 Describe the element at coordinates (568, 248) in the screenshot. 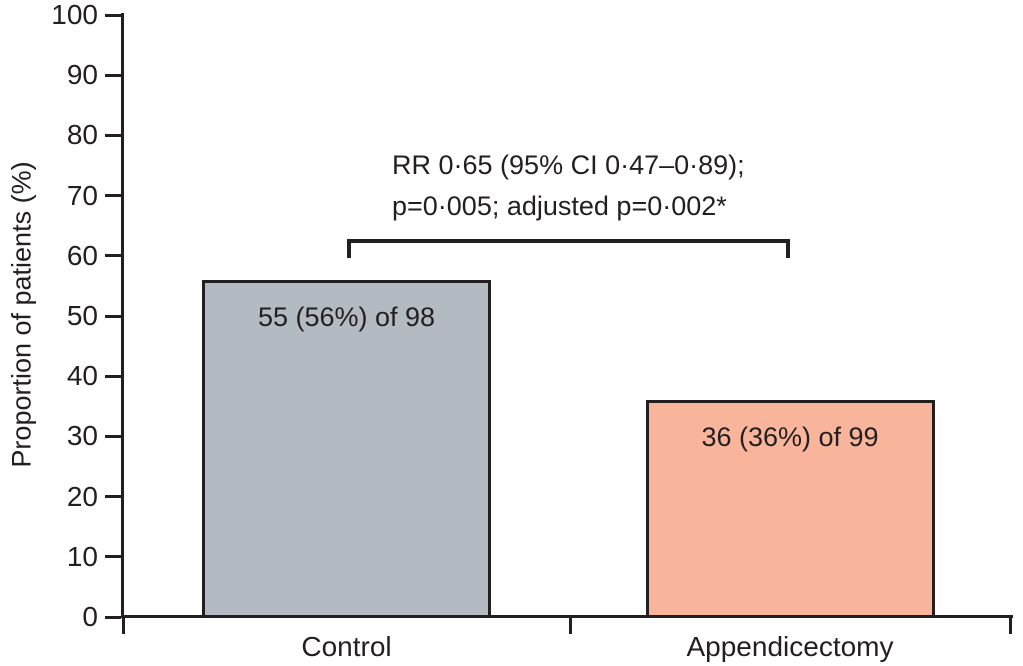

I see `comparison-bracket` at that location.